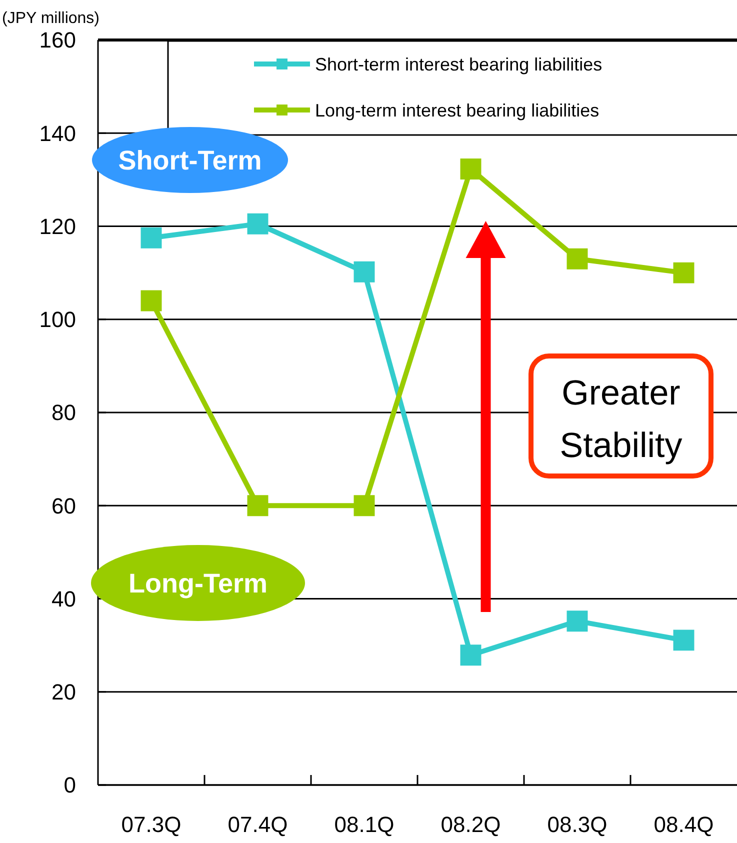  I want to click on annotation: Greater Stability, so click(621, 419).